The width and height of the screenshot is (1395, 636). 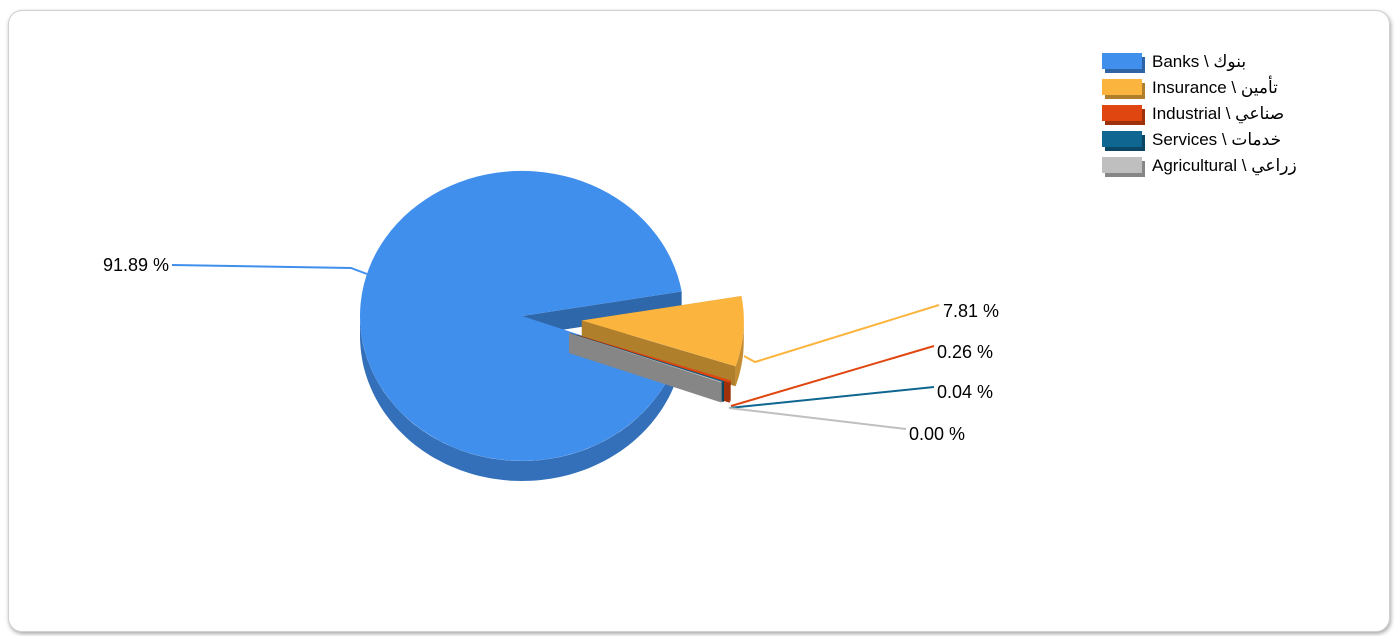 I want to click on slice-top-insurance, so click(x=662, y=331).